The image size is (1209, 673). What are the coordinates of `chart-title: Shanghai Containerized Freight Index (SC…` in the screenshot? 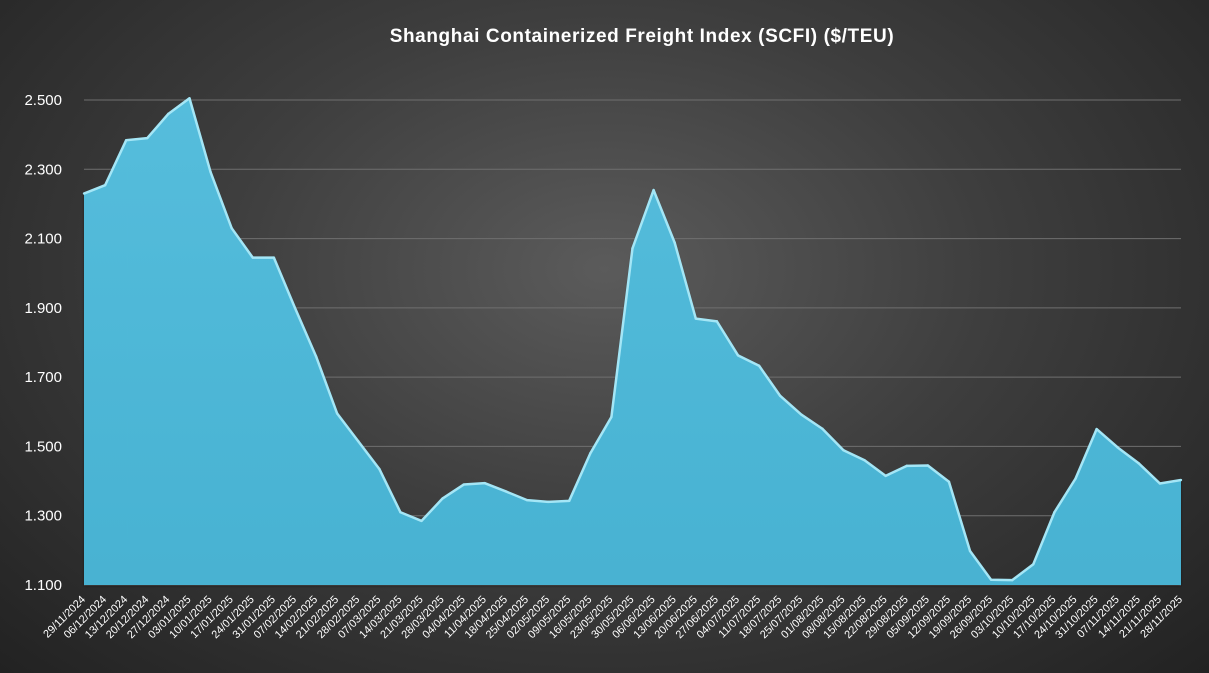 It's located at (642, 36).